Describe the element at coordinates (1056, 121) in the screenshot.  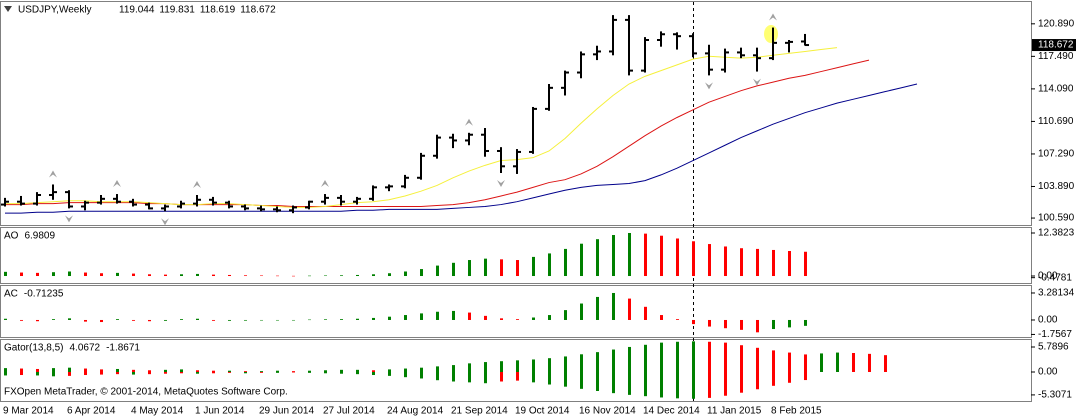
I see `y-tick-label: 110.690` at that location.